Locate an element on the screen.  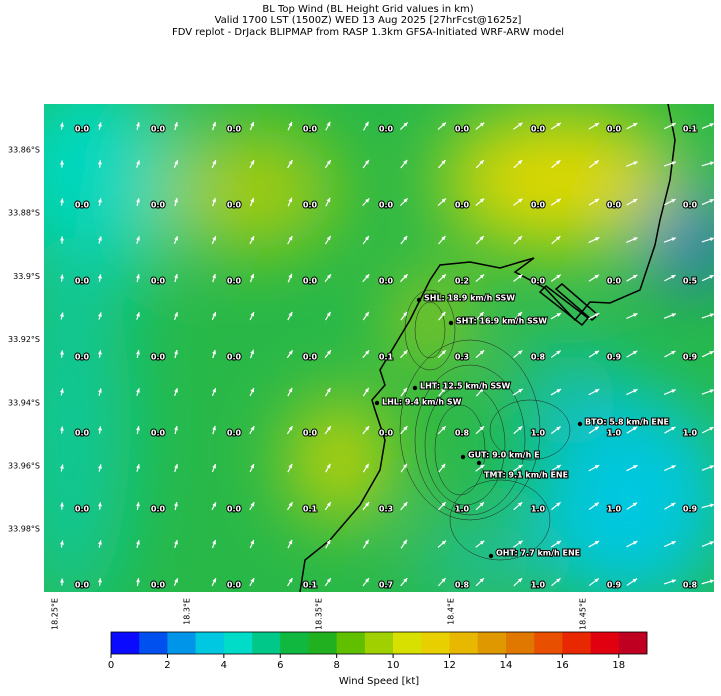
colorbar-tick-label: 0 is located at coordinates (111, 665).